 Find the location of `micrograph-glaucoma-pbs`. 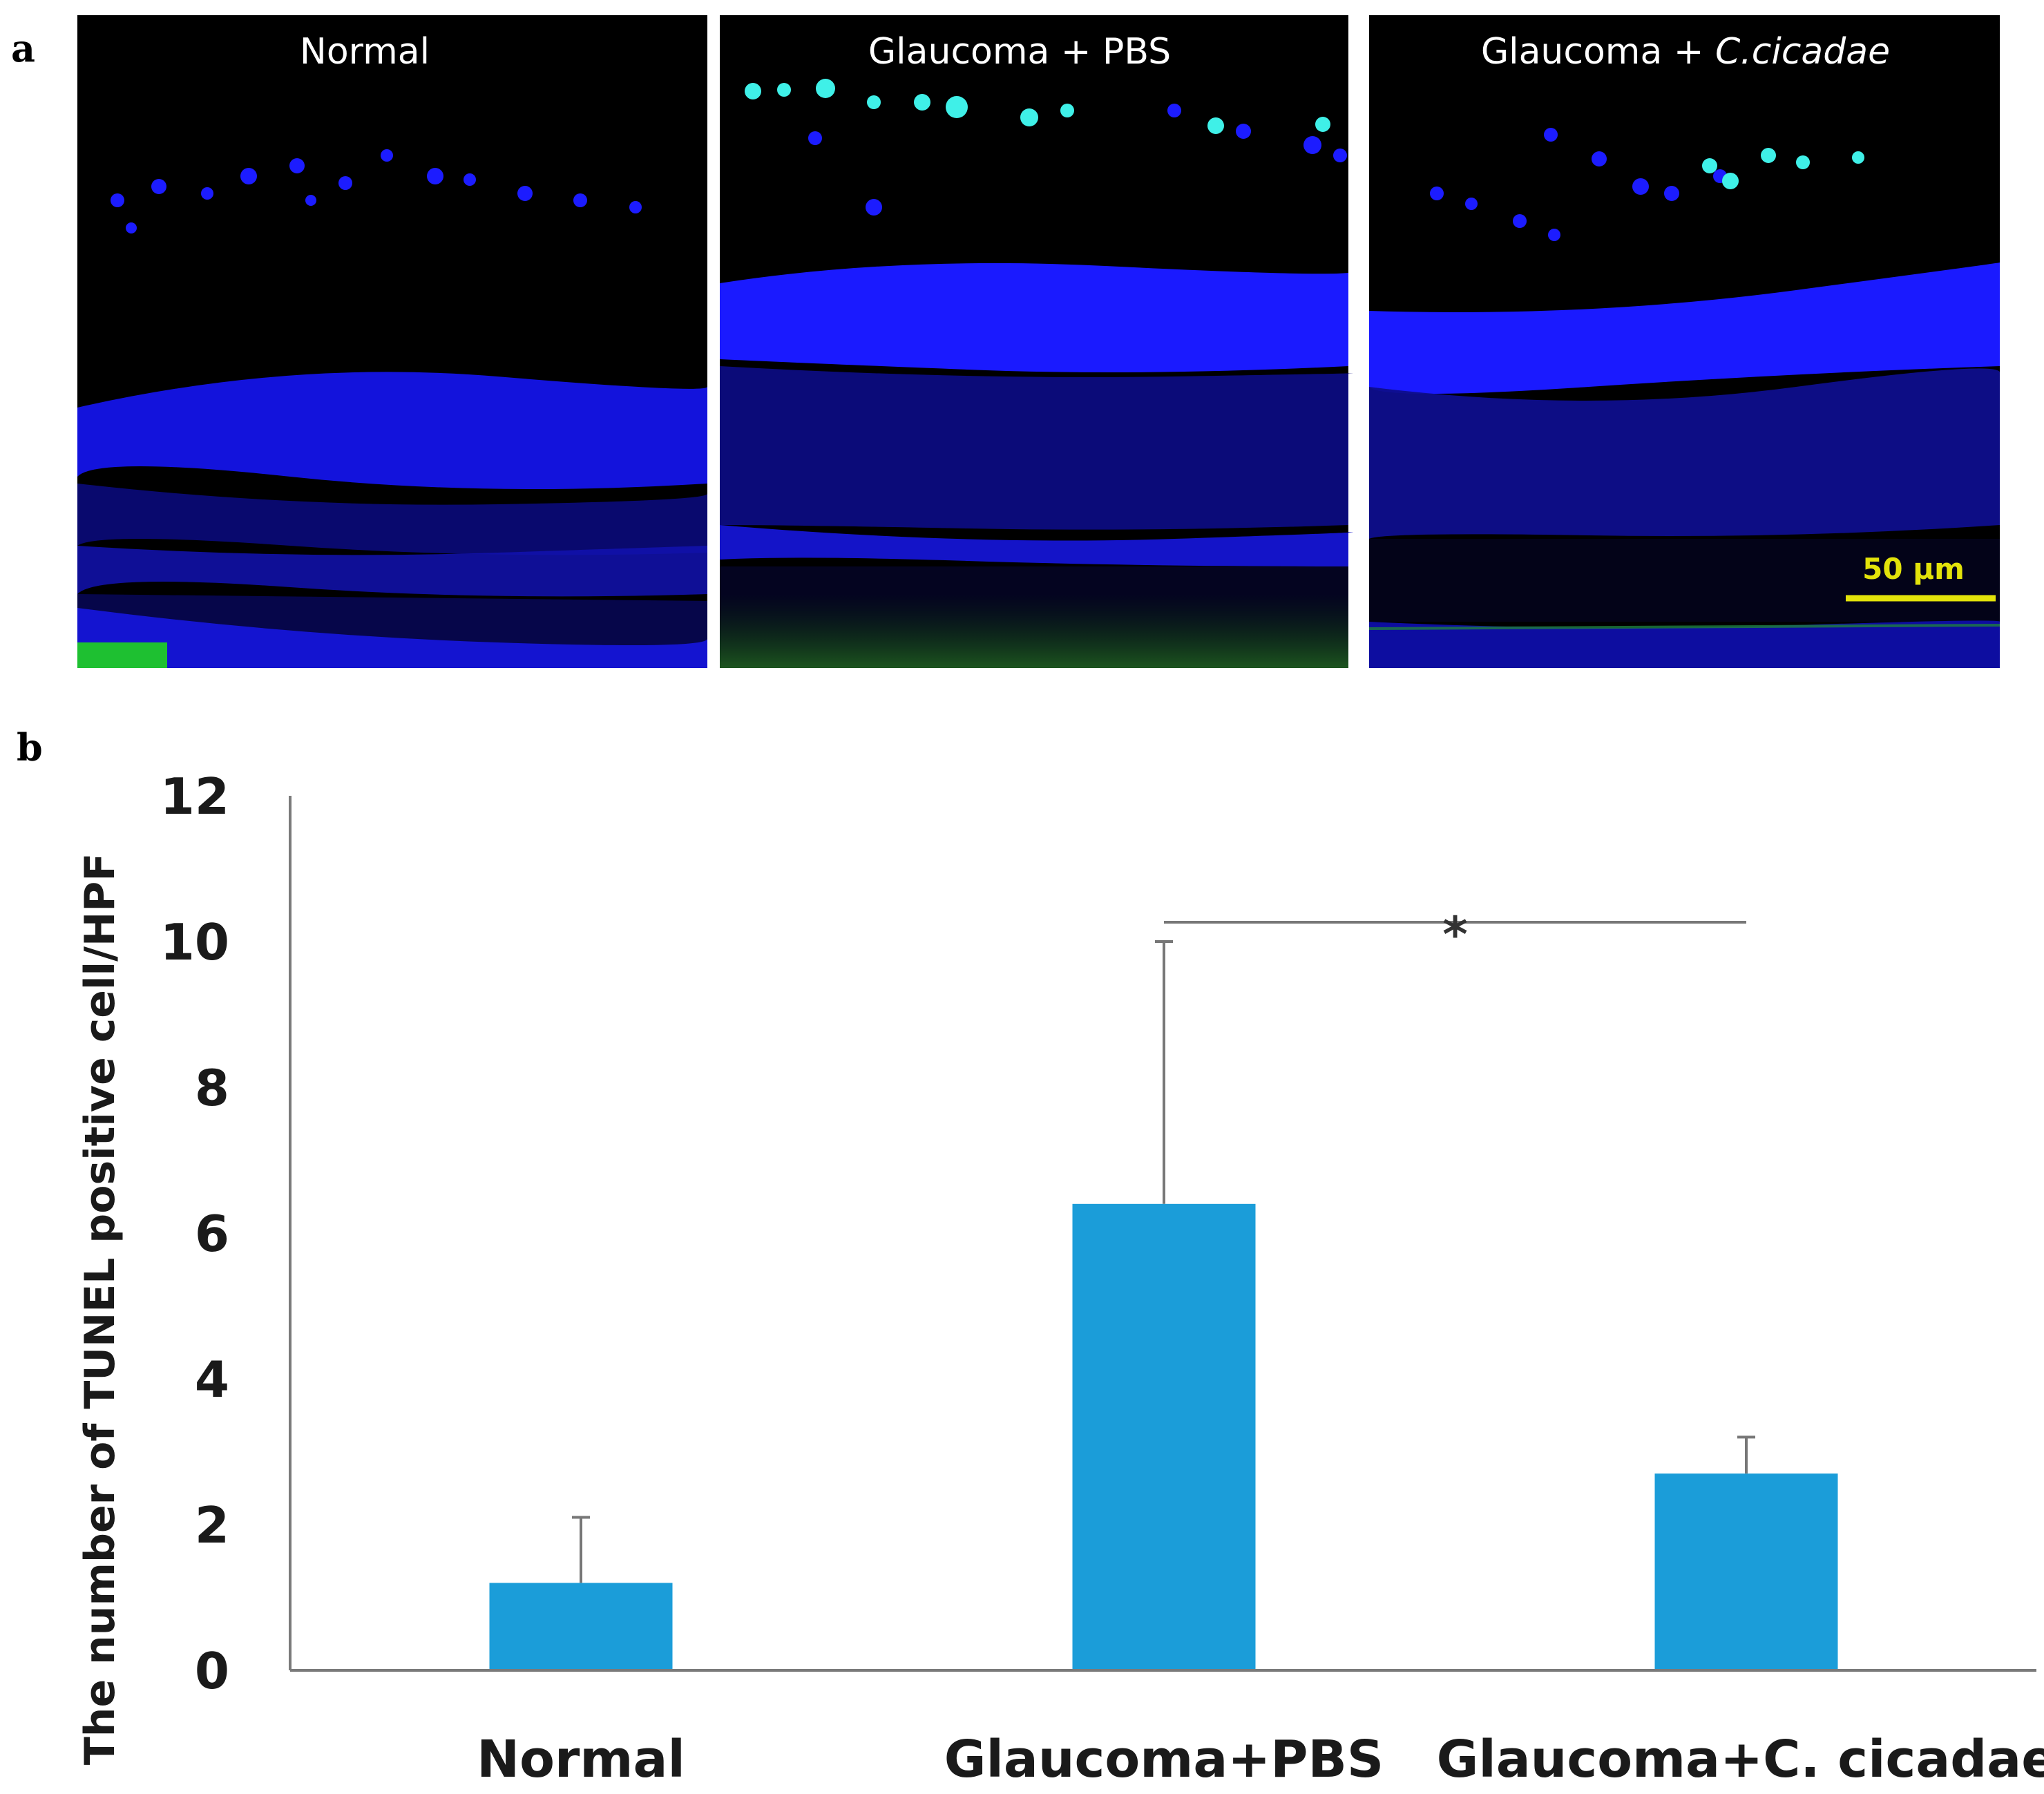

micrograph-glaucoma-pbs is located at coordinates (1036, 342).